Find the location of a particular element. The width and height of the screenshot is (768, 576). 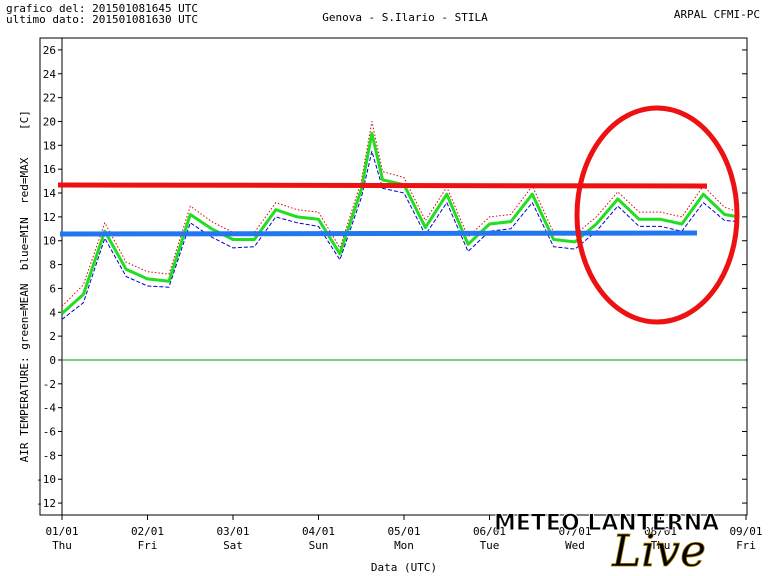

x-tick-day: Wed is located at coordinates (575, 545).